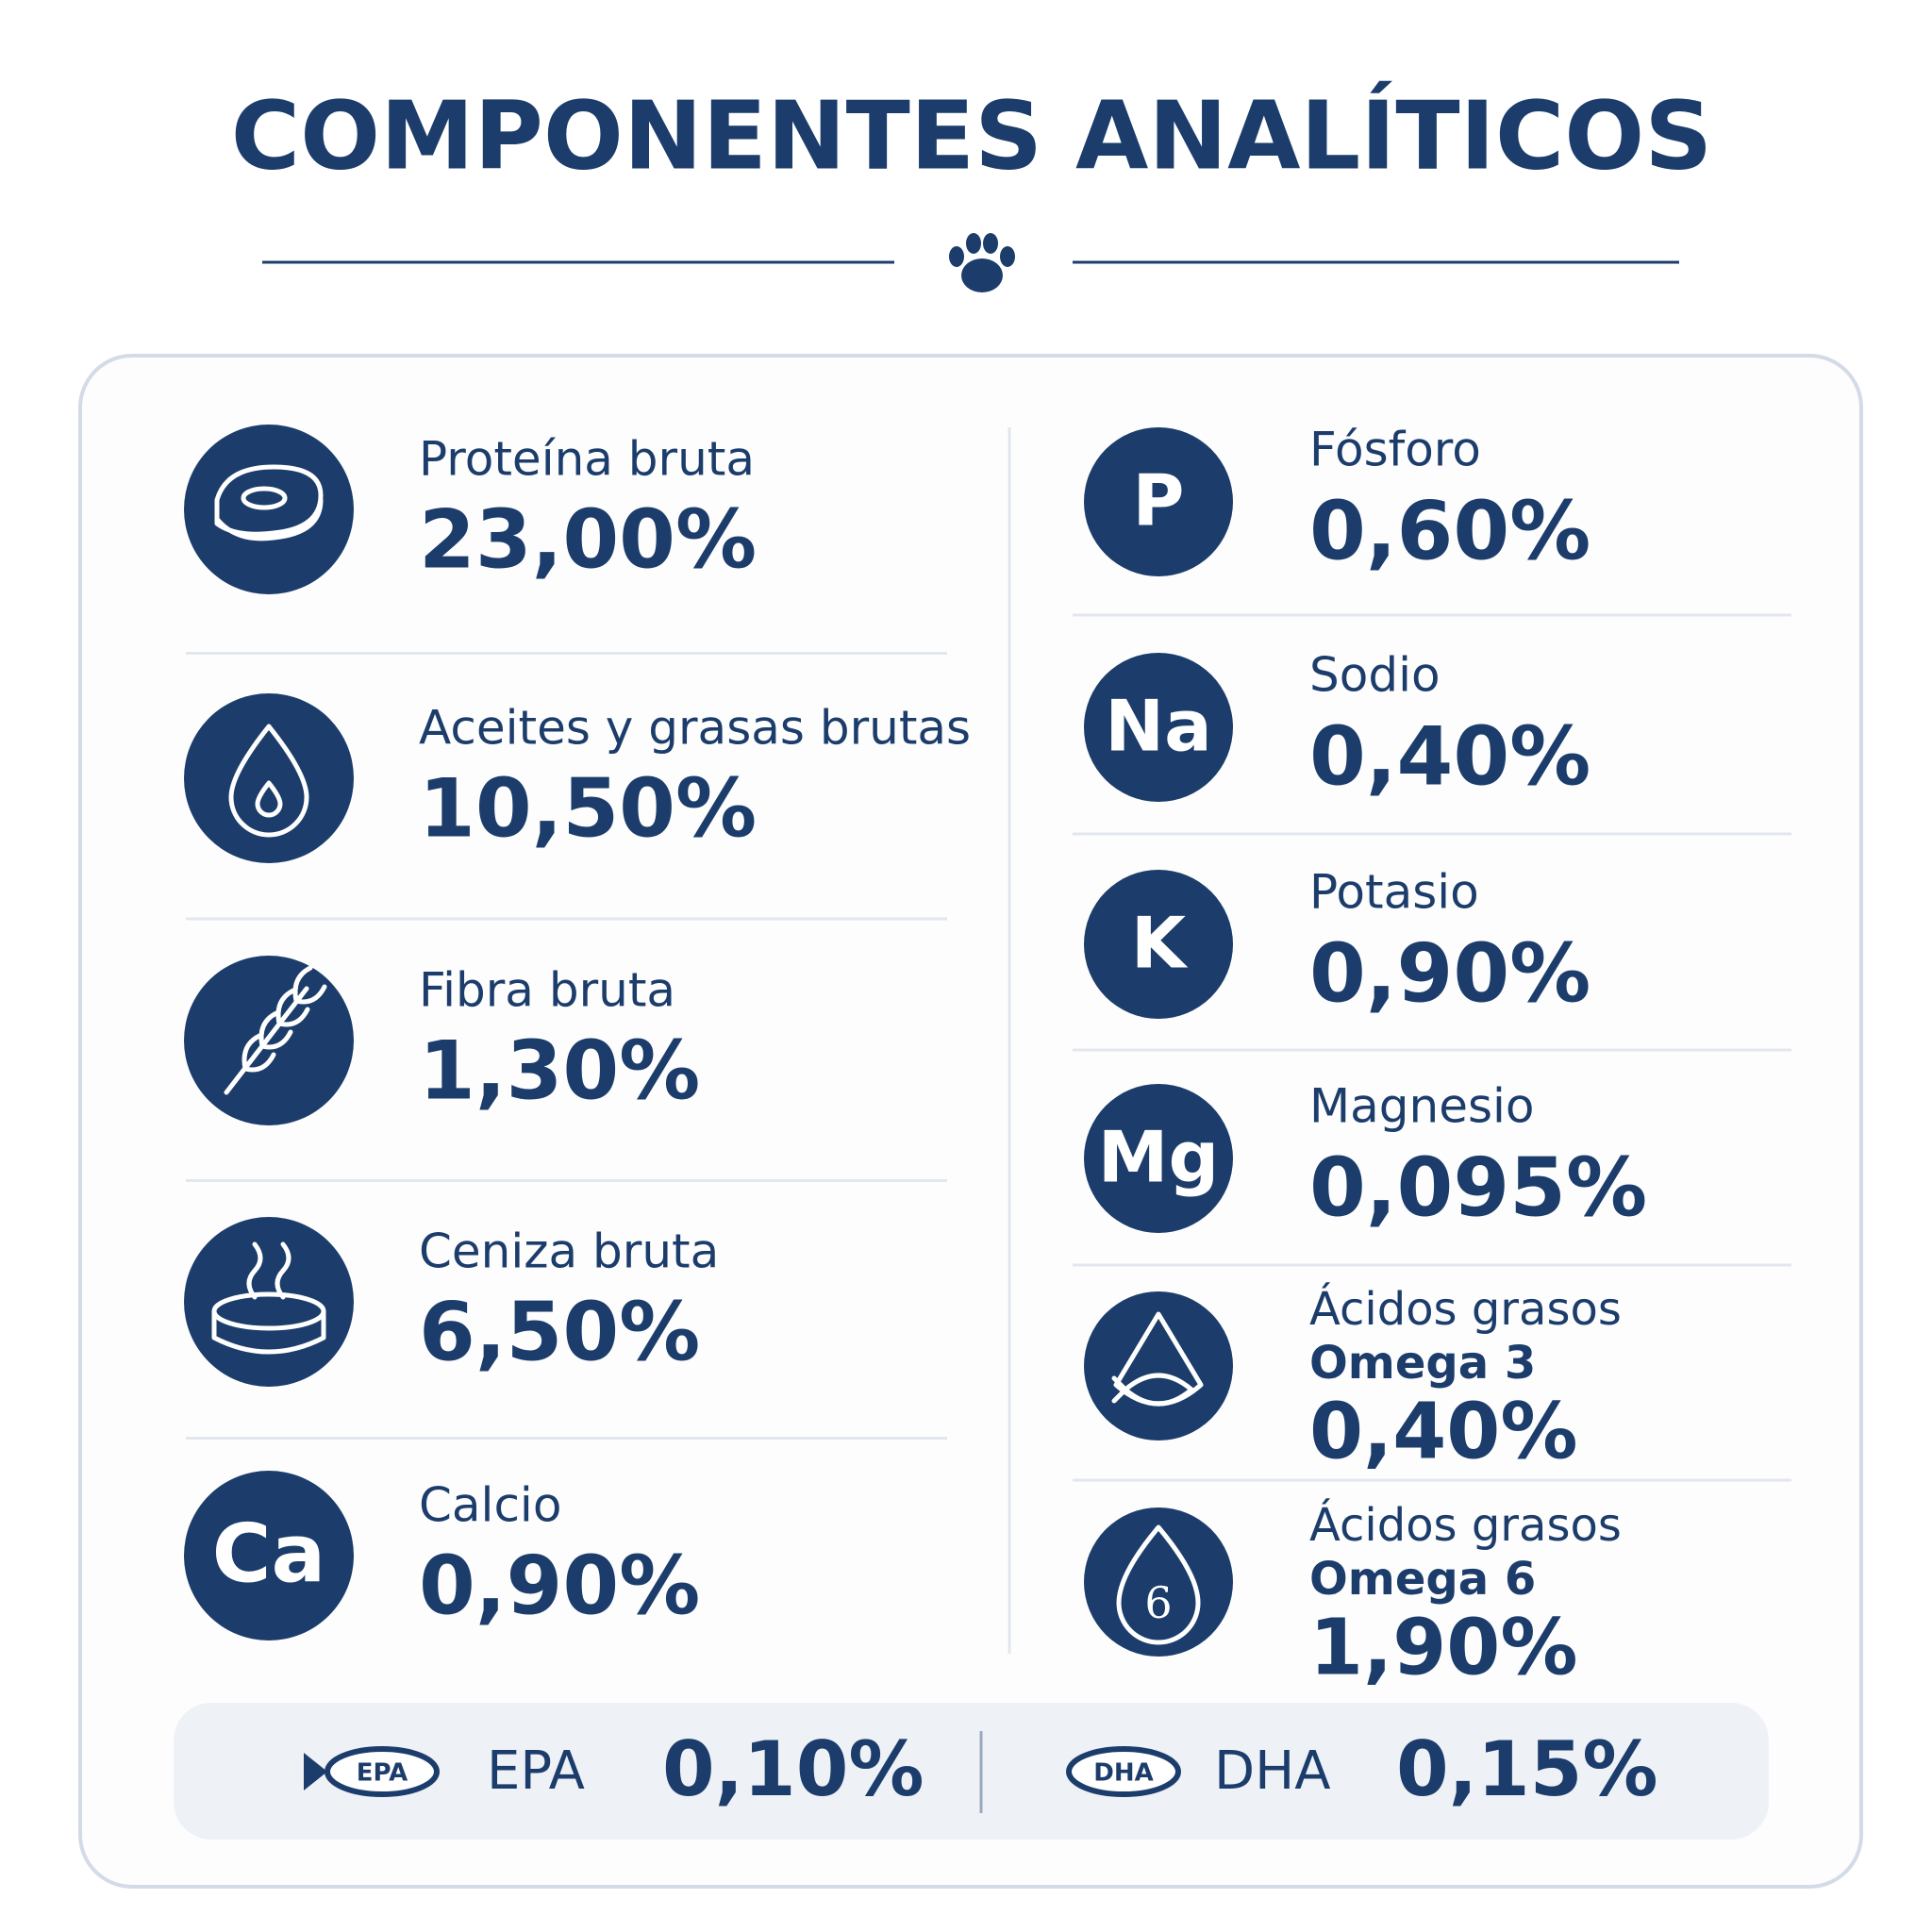 The width and height of the screenshot is (1932, 1932). Describe the element at coordinates (1375, 675) in the screenshot. I see `item-name: Sodio` at that location.